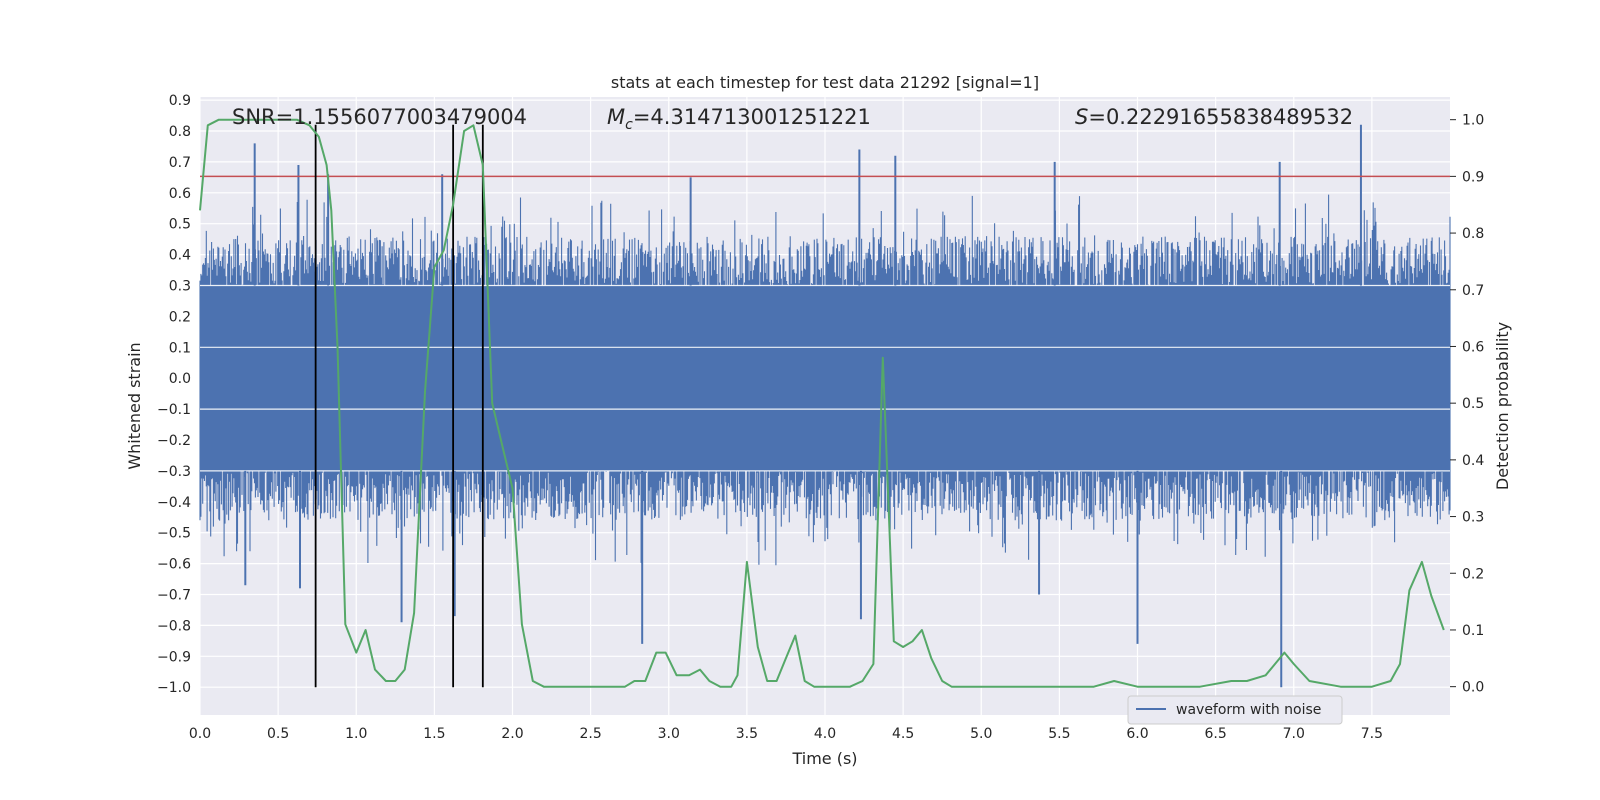 Image resolution: width=1600 pixels, height=800 pixels. I want to click on right-tick-label: 0.8, so click(1473, 234).